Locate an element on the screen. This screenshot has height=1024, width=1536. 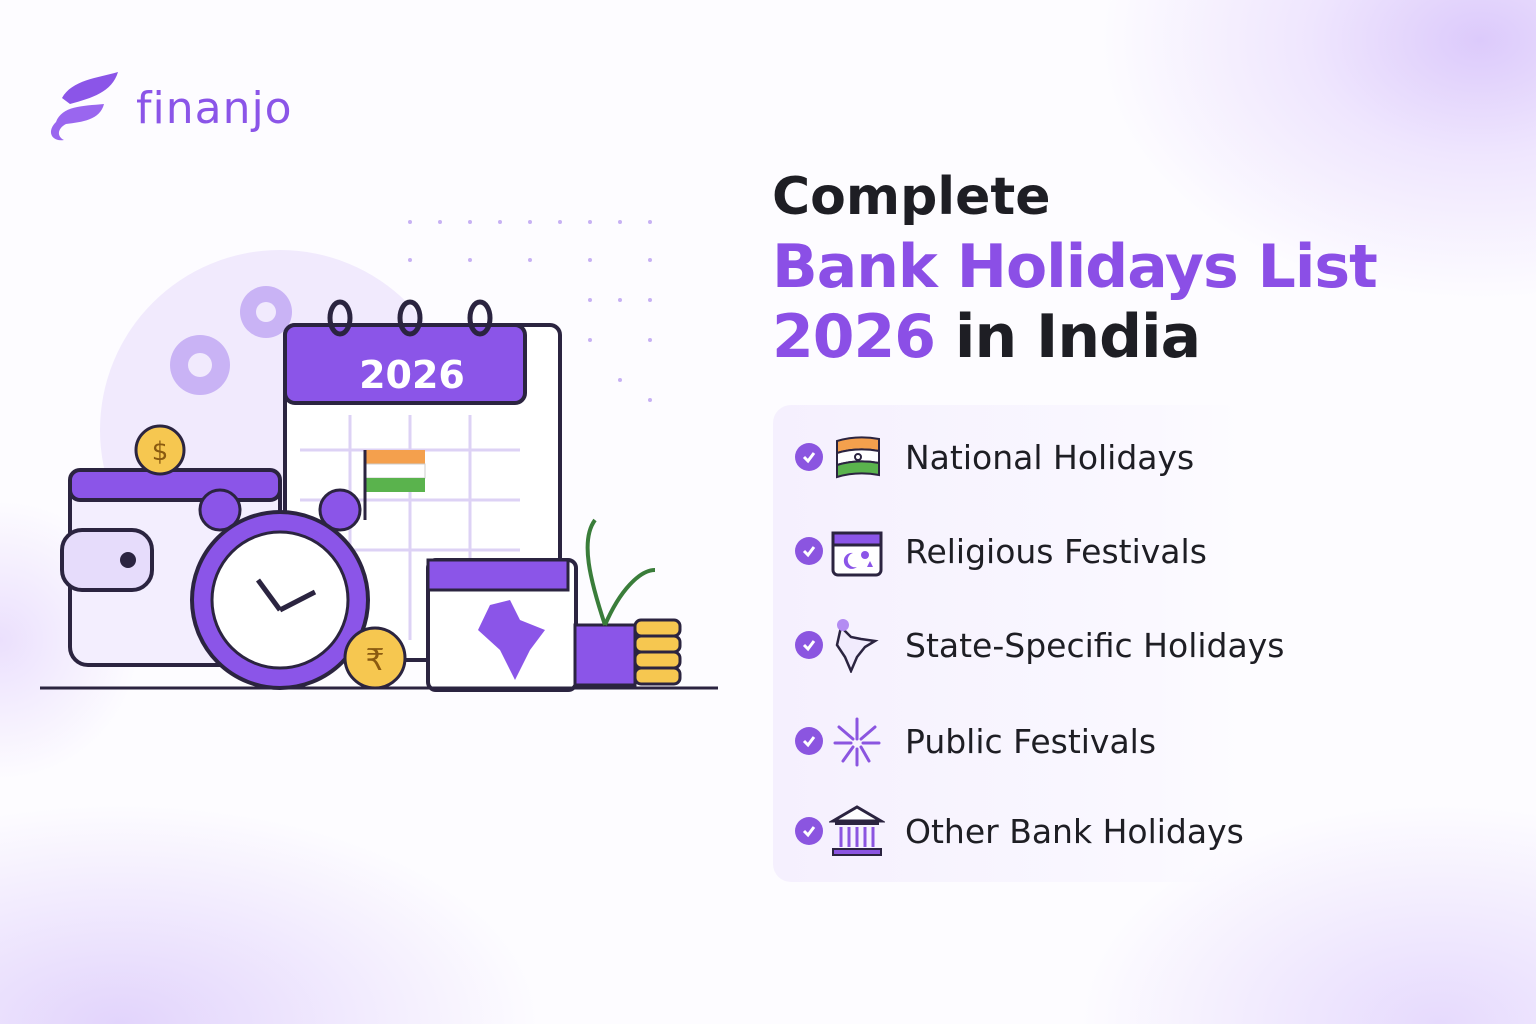
festival-calendar-icon is located at coordinates (857, 554).